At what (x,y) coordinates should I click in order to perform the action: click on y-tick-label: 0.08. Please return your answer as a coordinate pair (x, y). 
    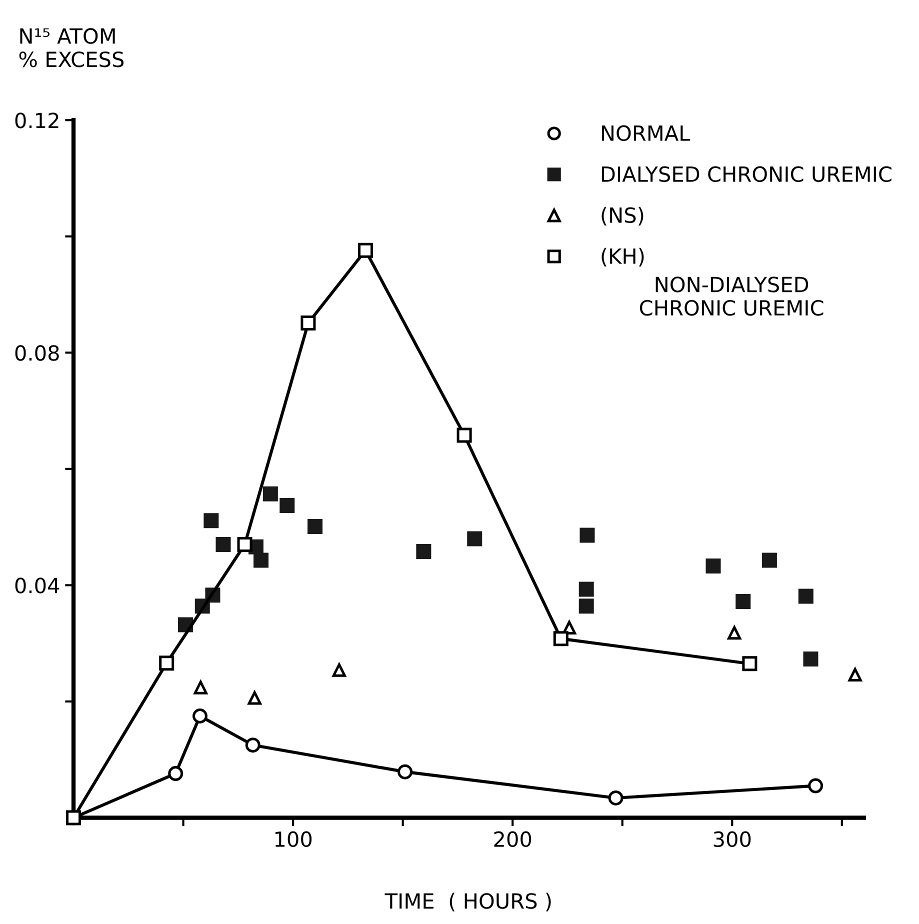
    Looking at the image, I should click on (37, 353).